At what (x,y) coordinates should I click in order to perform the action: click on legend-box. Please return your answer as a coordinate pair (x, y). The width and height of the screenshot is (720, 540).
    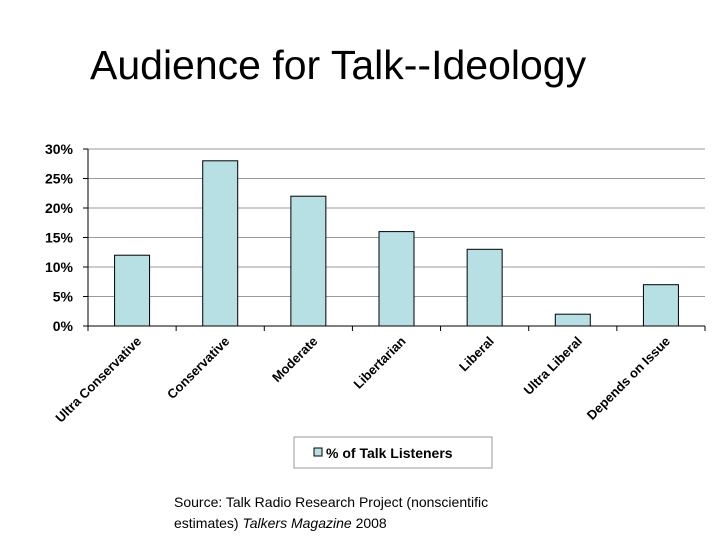
    Looking at the image, I should click on (393, 452).